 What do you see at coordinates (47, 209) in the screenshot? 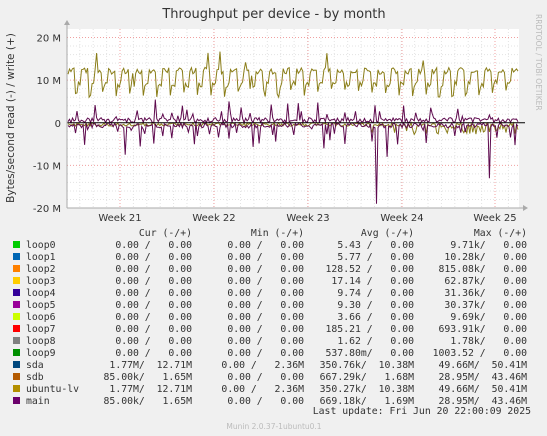
I see `y-tick-label: -20 M` at bounding box center [47, 209].